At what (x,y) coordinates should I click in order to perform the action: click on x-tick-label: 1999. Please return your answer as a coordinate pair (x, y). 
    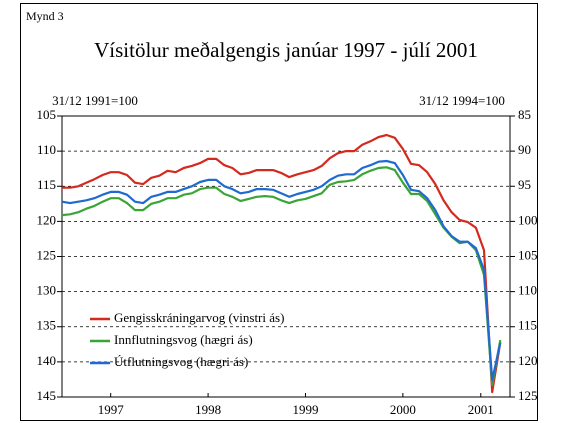
    Looking at the image, I should click on (305, 409).